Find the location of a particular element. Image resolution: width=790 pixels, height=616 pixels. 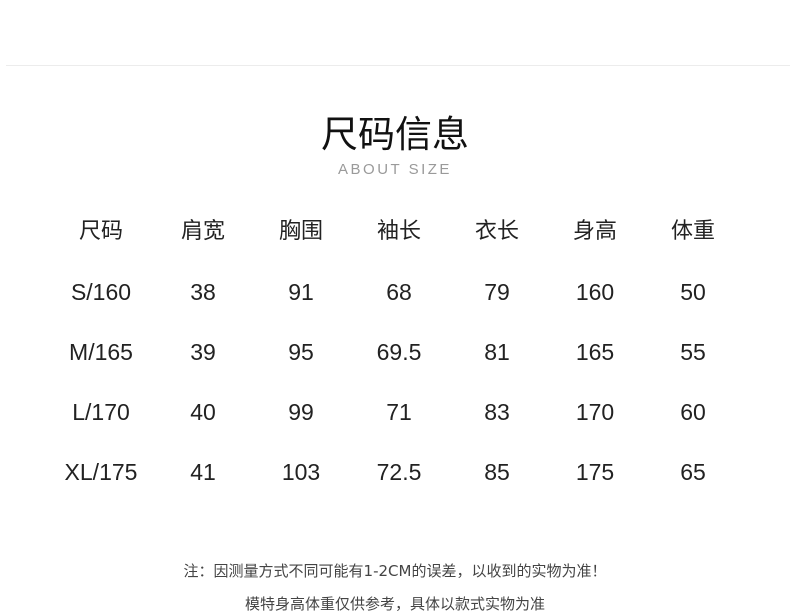

table-cell: 81 is located at coordinates (497, 352).